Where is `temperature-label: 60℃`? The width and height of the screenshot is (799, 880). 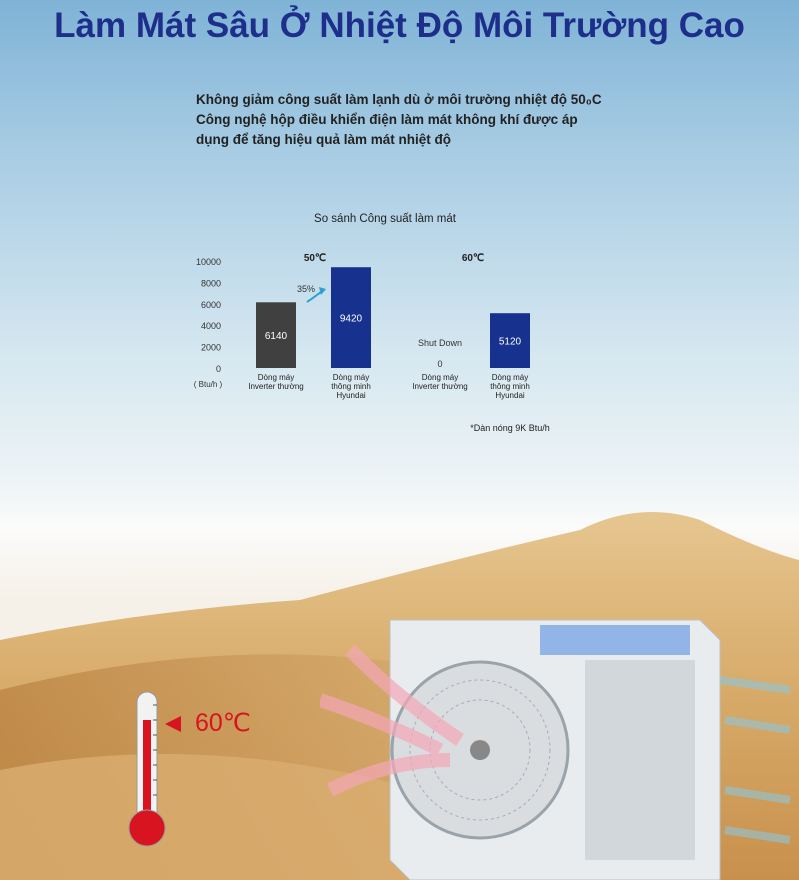 temperature-label: 60℃ is located at coordinates (223, 723).